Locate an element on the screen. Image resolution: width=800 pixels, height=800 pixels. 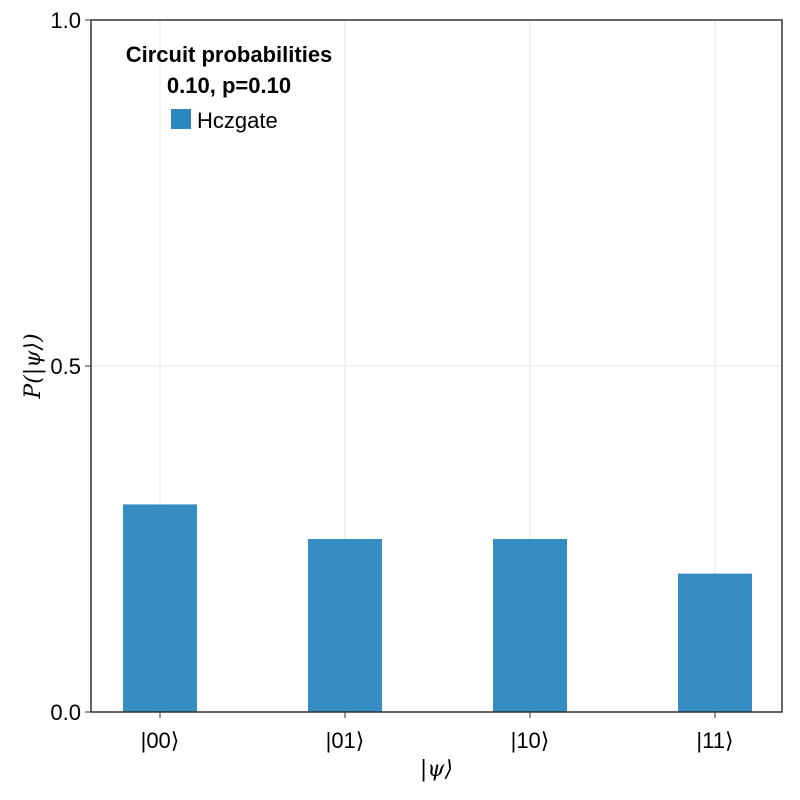
legend-label: Hczgate is located at coordinates (237, 120).